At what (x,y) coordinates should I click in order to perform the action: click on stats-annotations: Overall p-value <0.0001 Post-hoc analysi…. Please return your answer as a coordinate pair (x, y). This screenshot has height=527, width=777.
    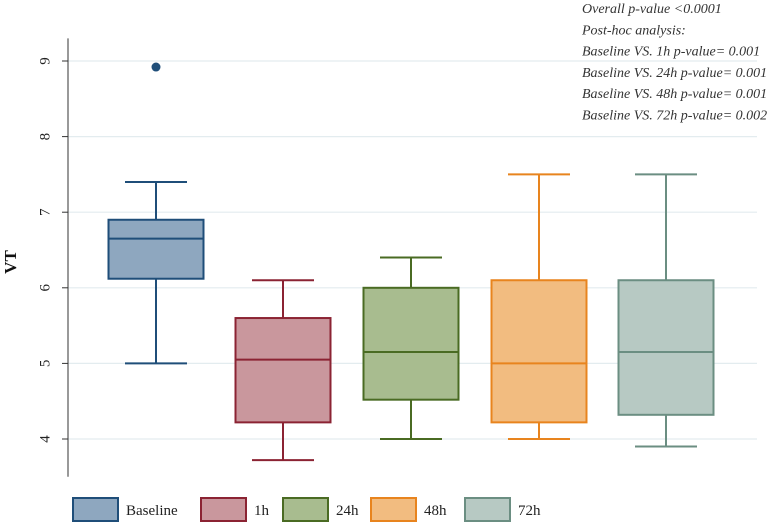
    Looking at the image, I should click on (674, 63).